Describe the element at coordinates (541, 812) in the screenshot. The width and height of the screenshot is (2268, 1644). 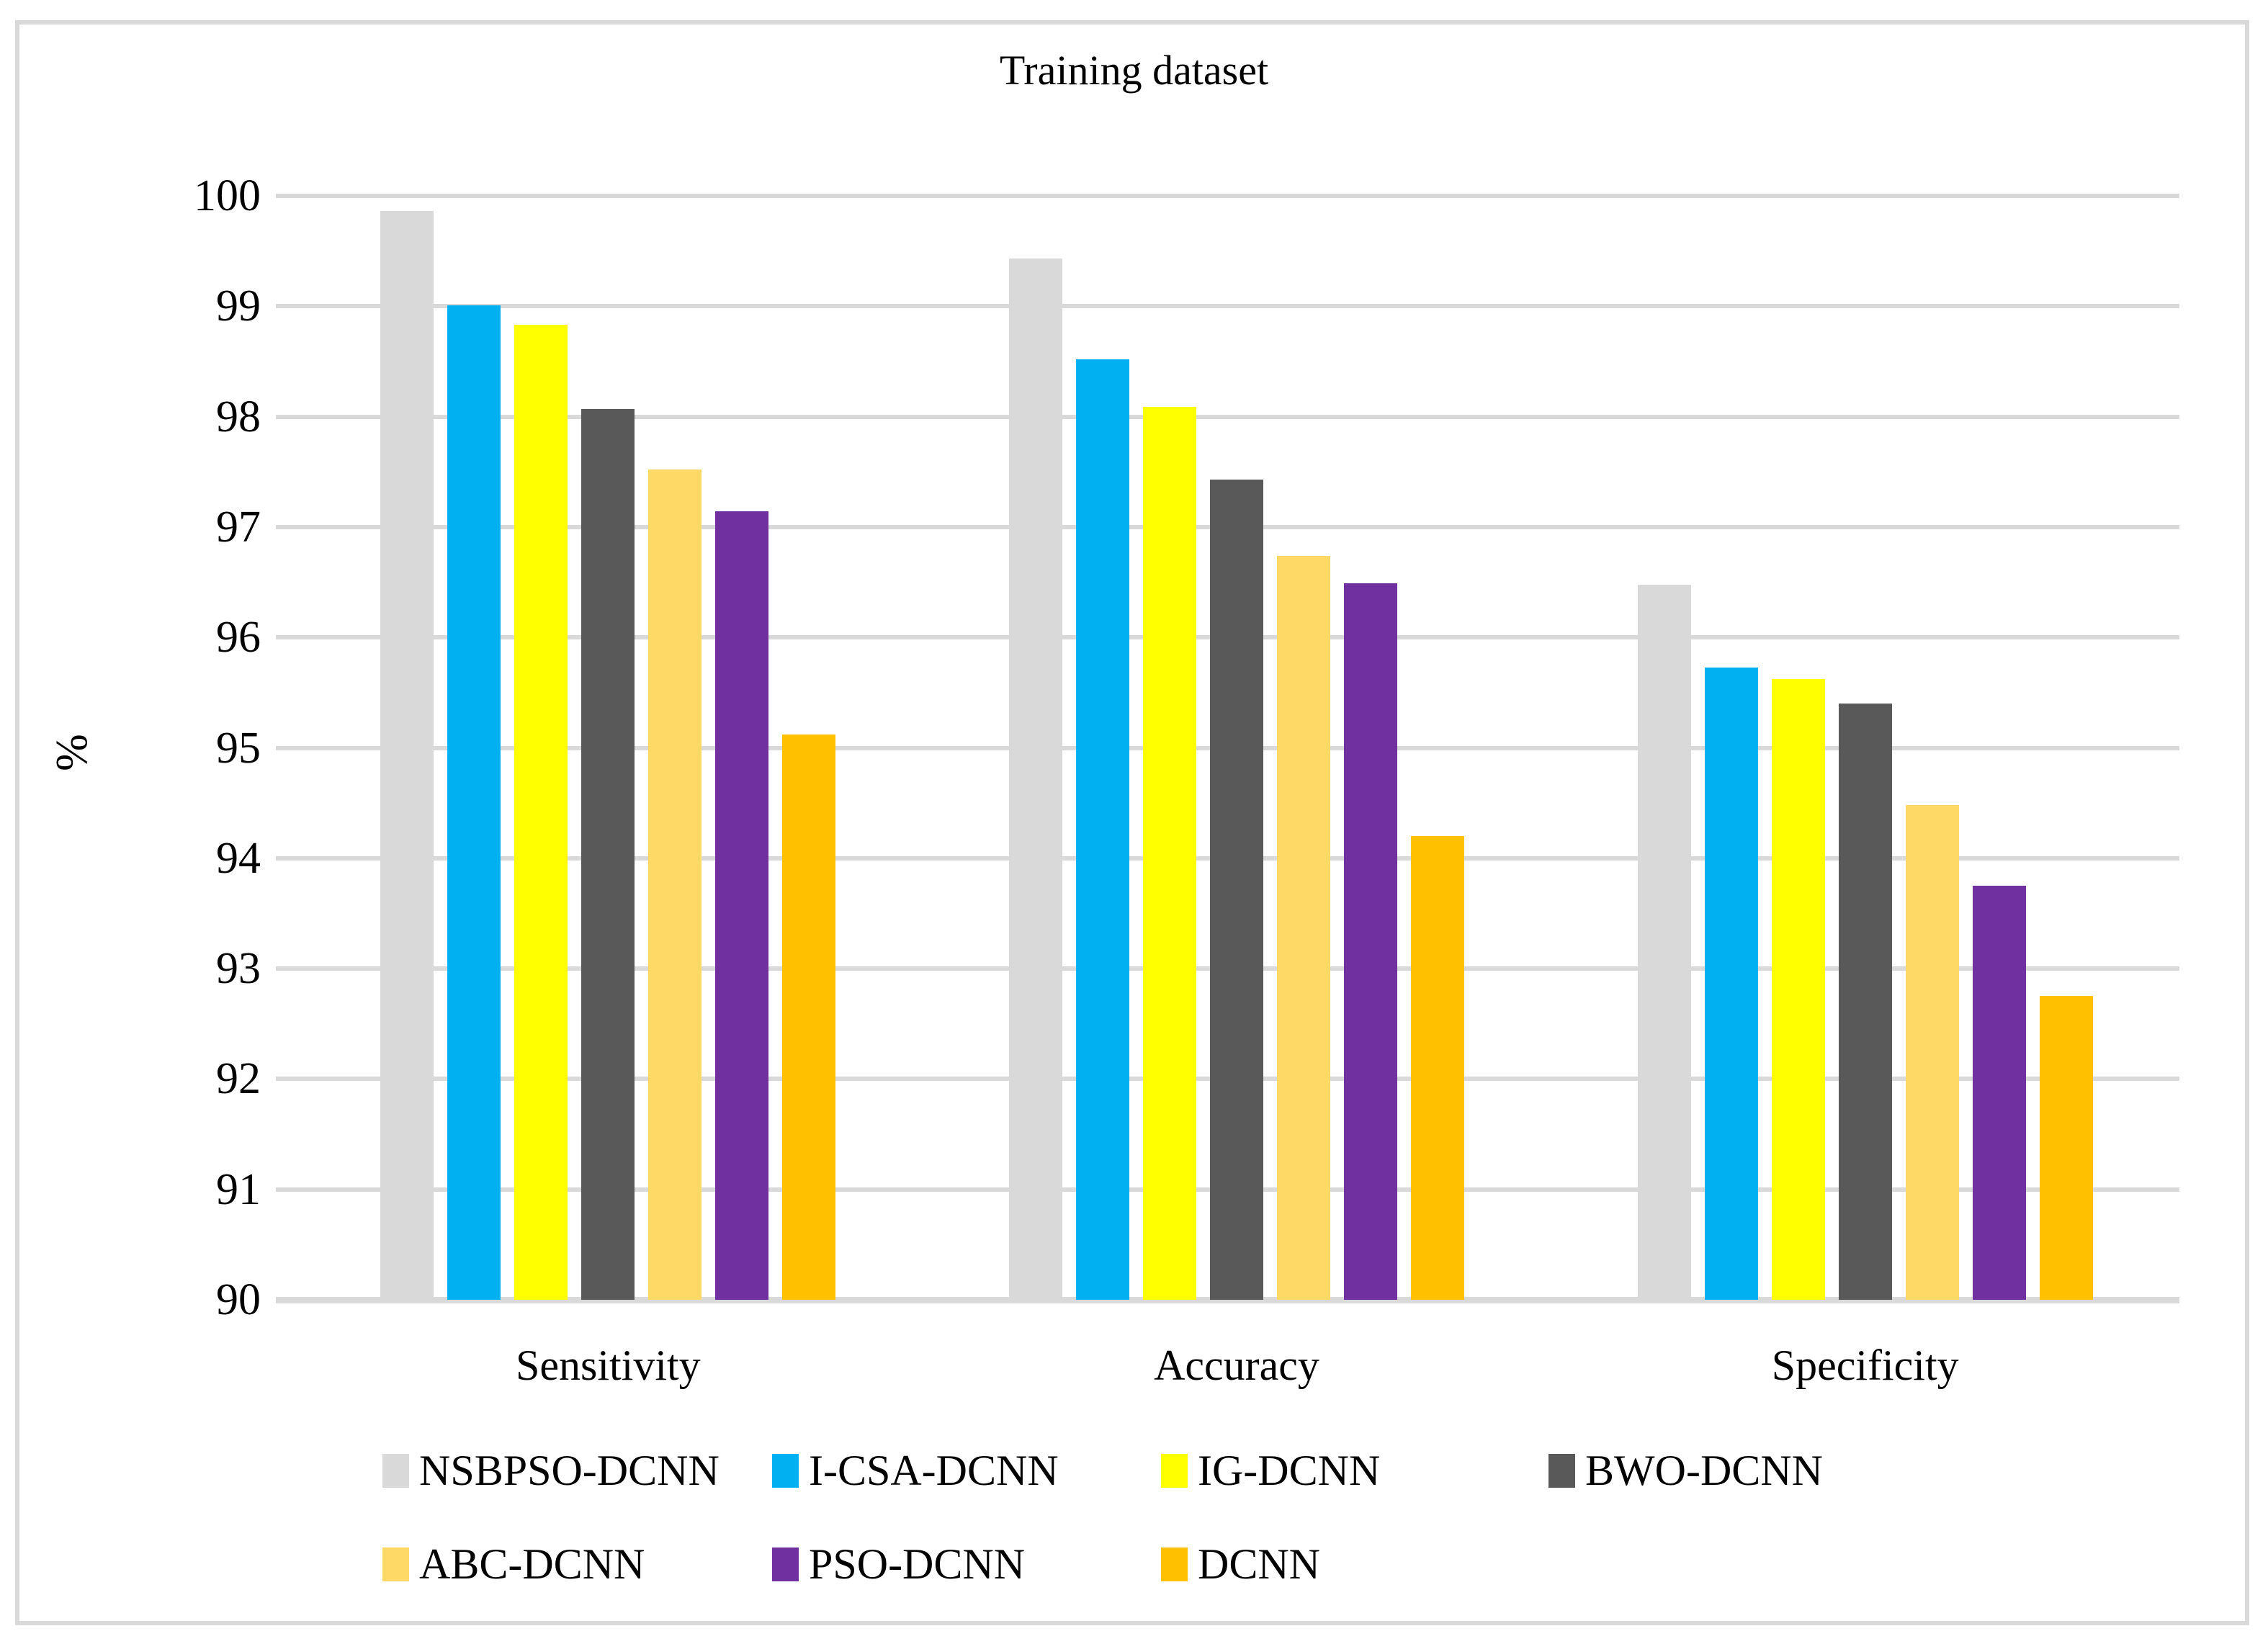
I see `bar-ig-dcnn-sensitivity` at that location.